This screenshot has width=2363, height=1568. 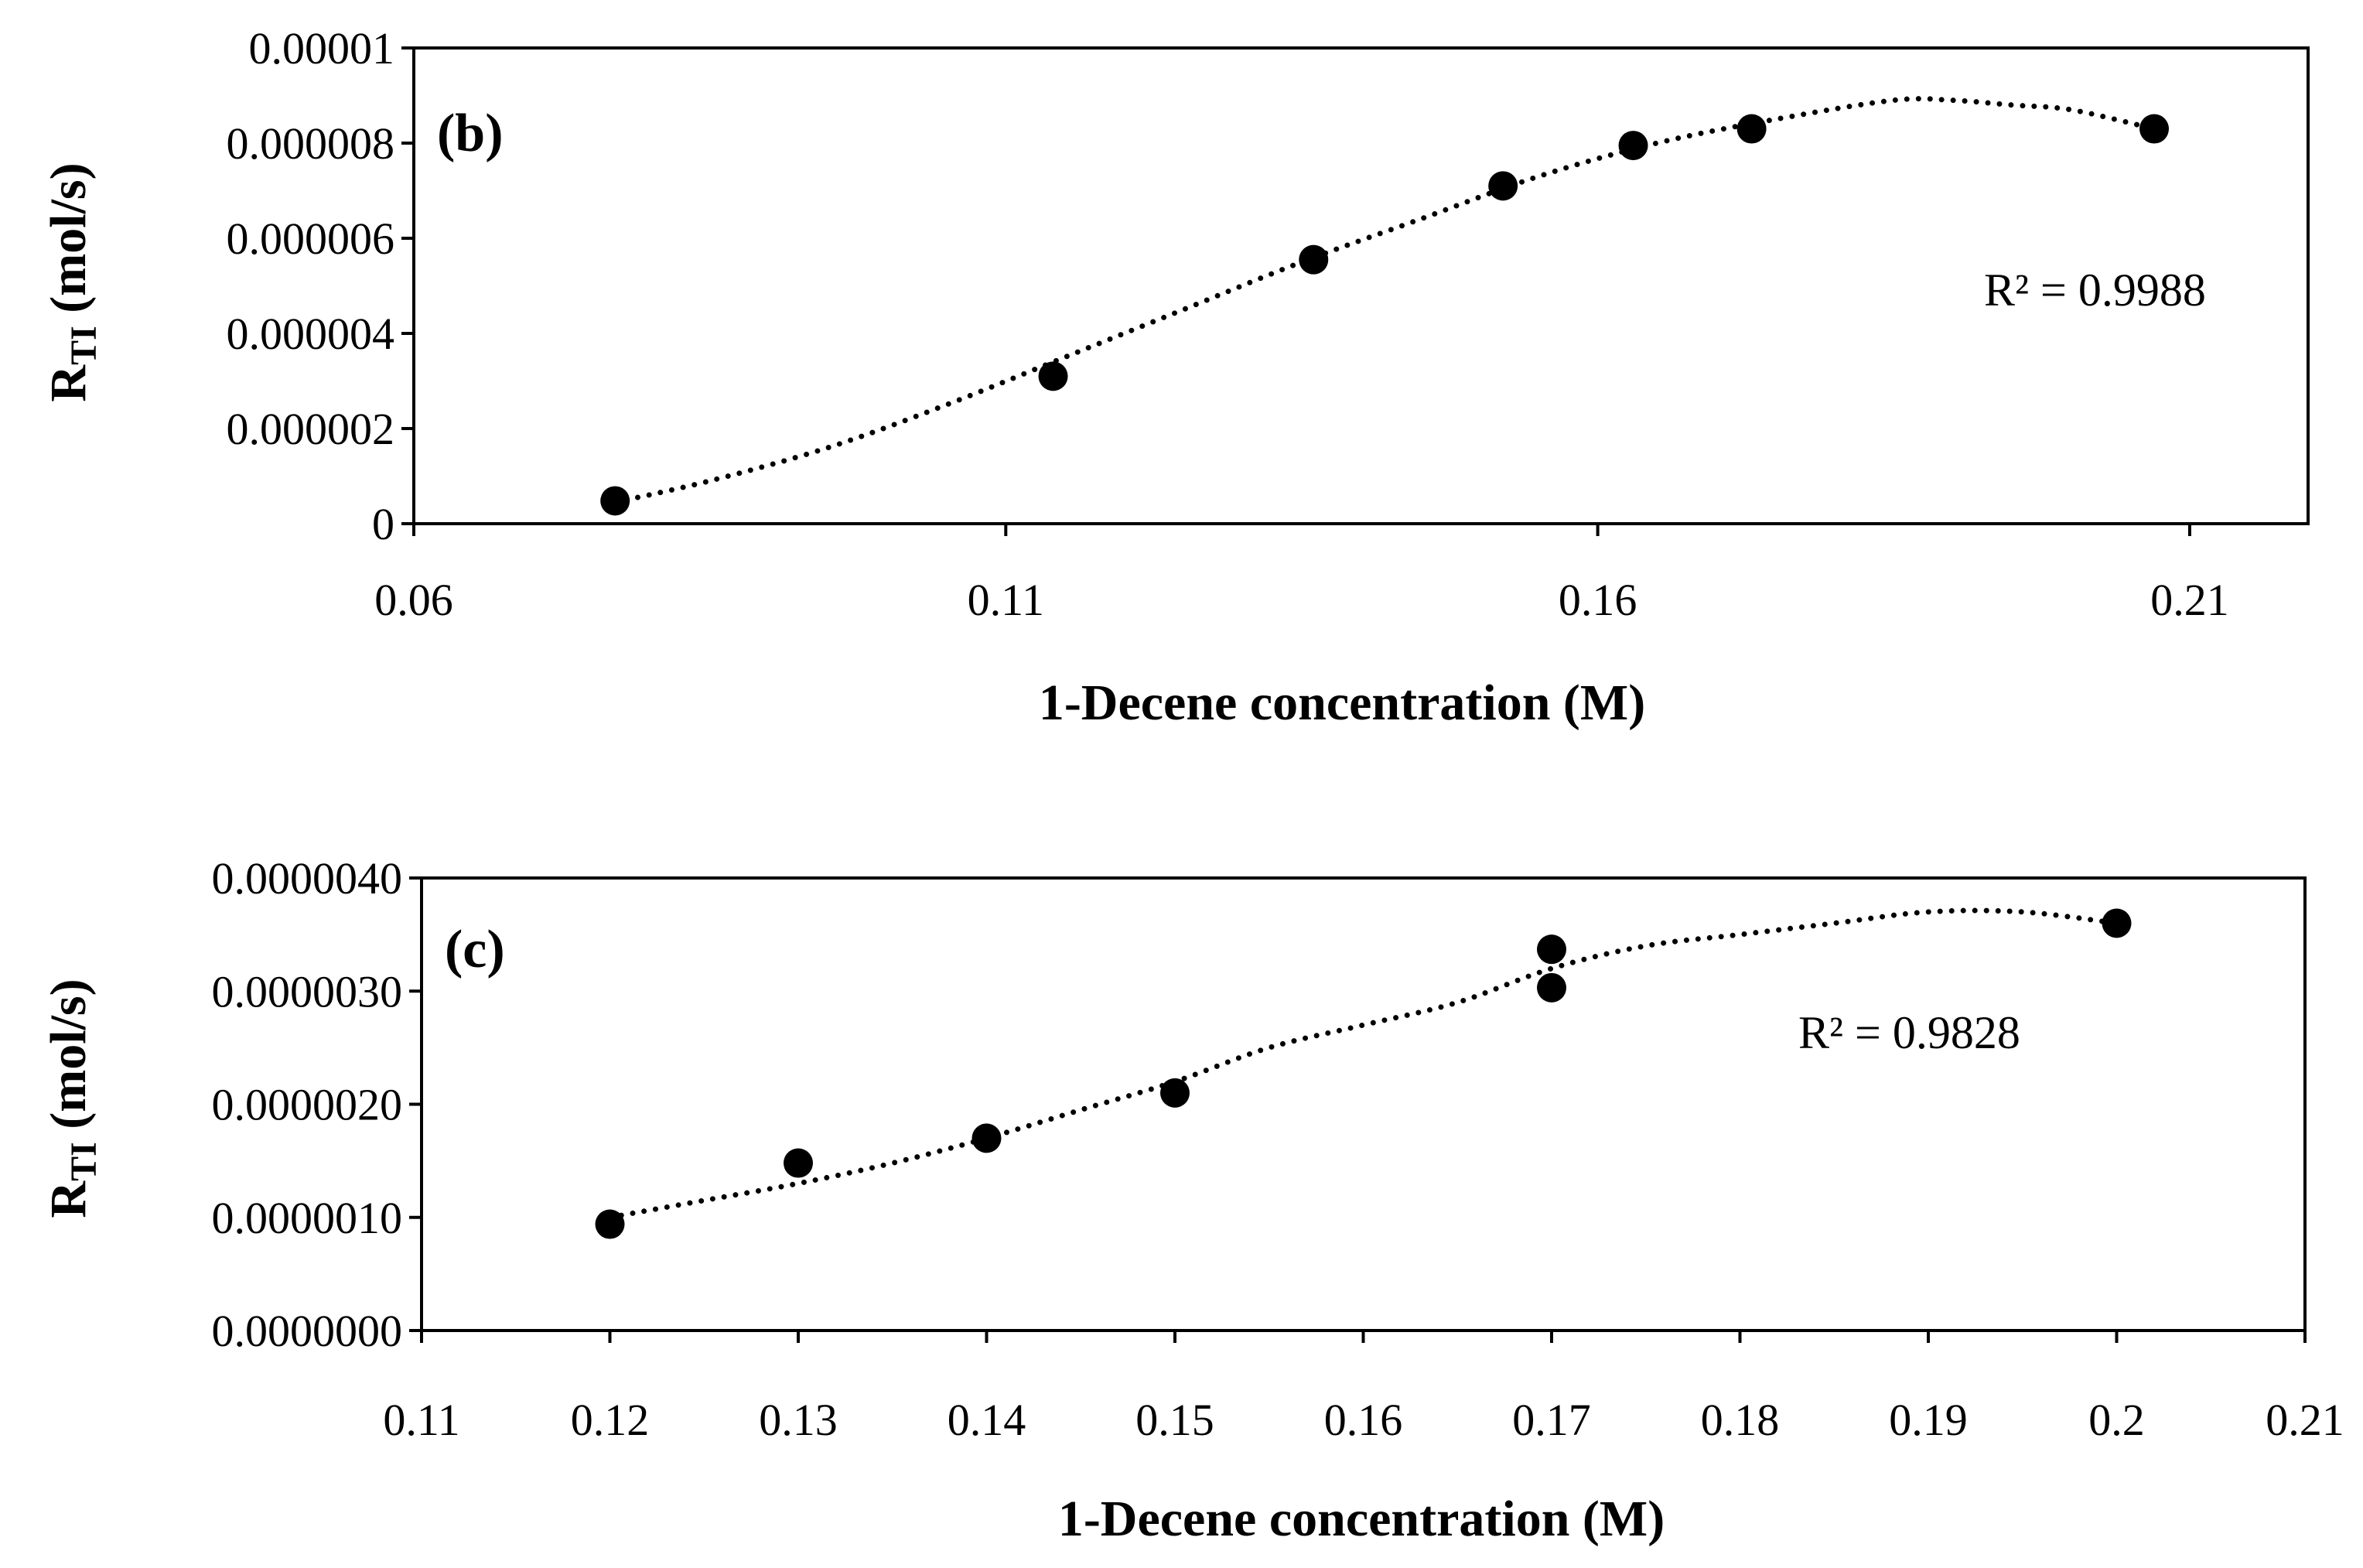 I want to click on x-tick-label: 0.19, so click(x=1928, y=1420).